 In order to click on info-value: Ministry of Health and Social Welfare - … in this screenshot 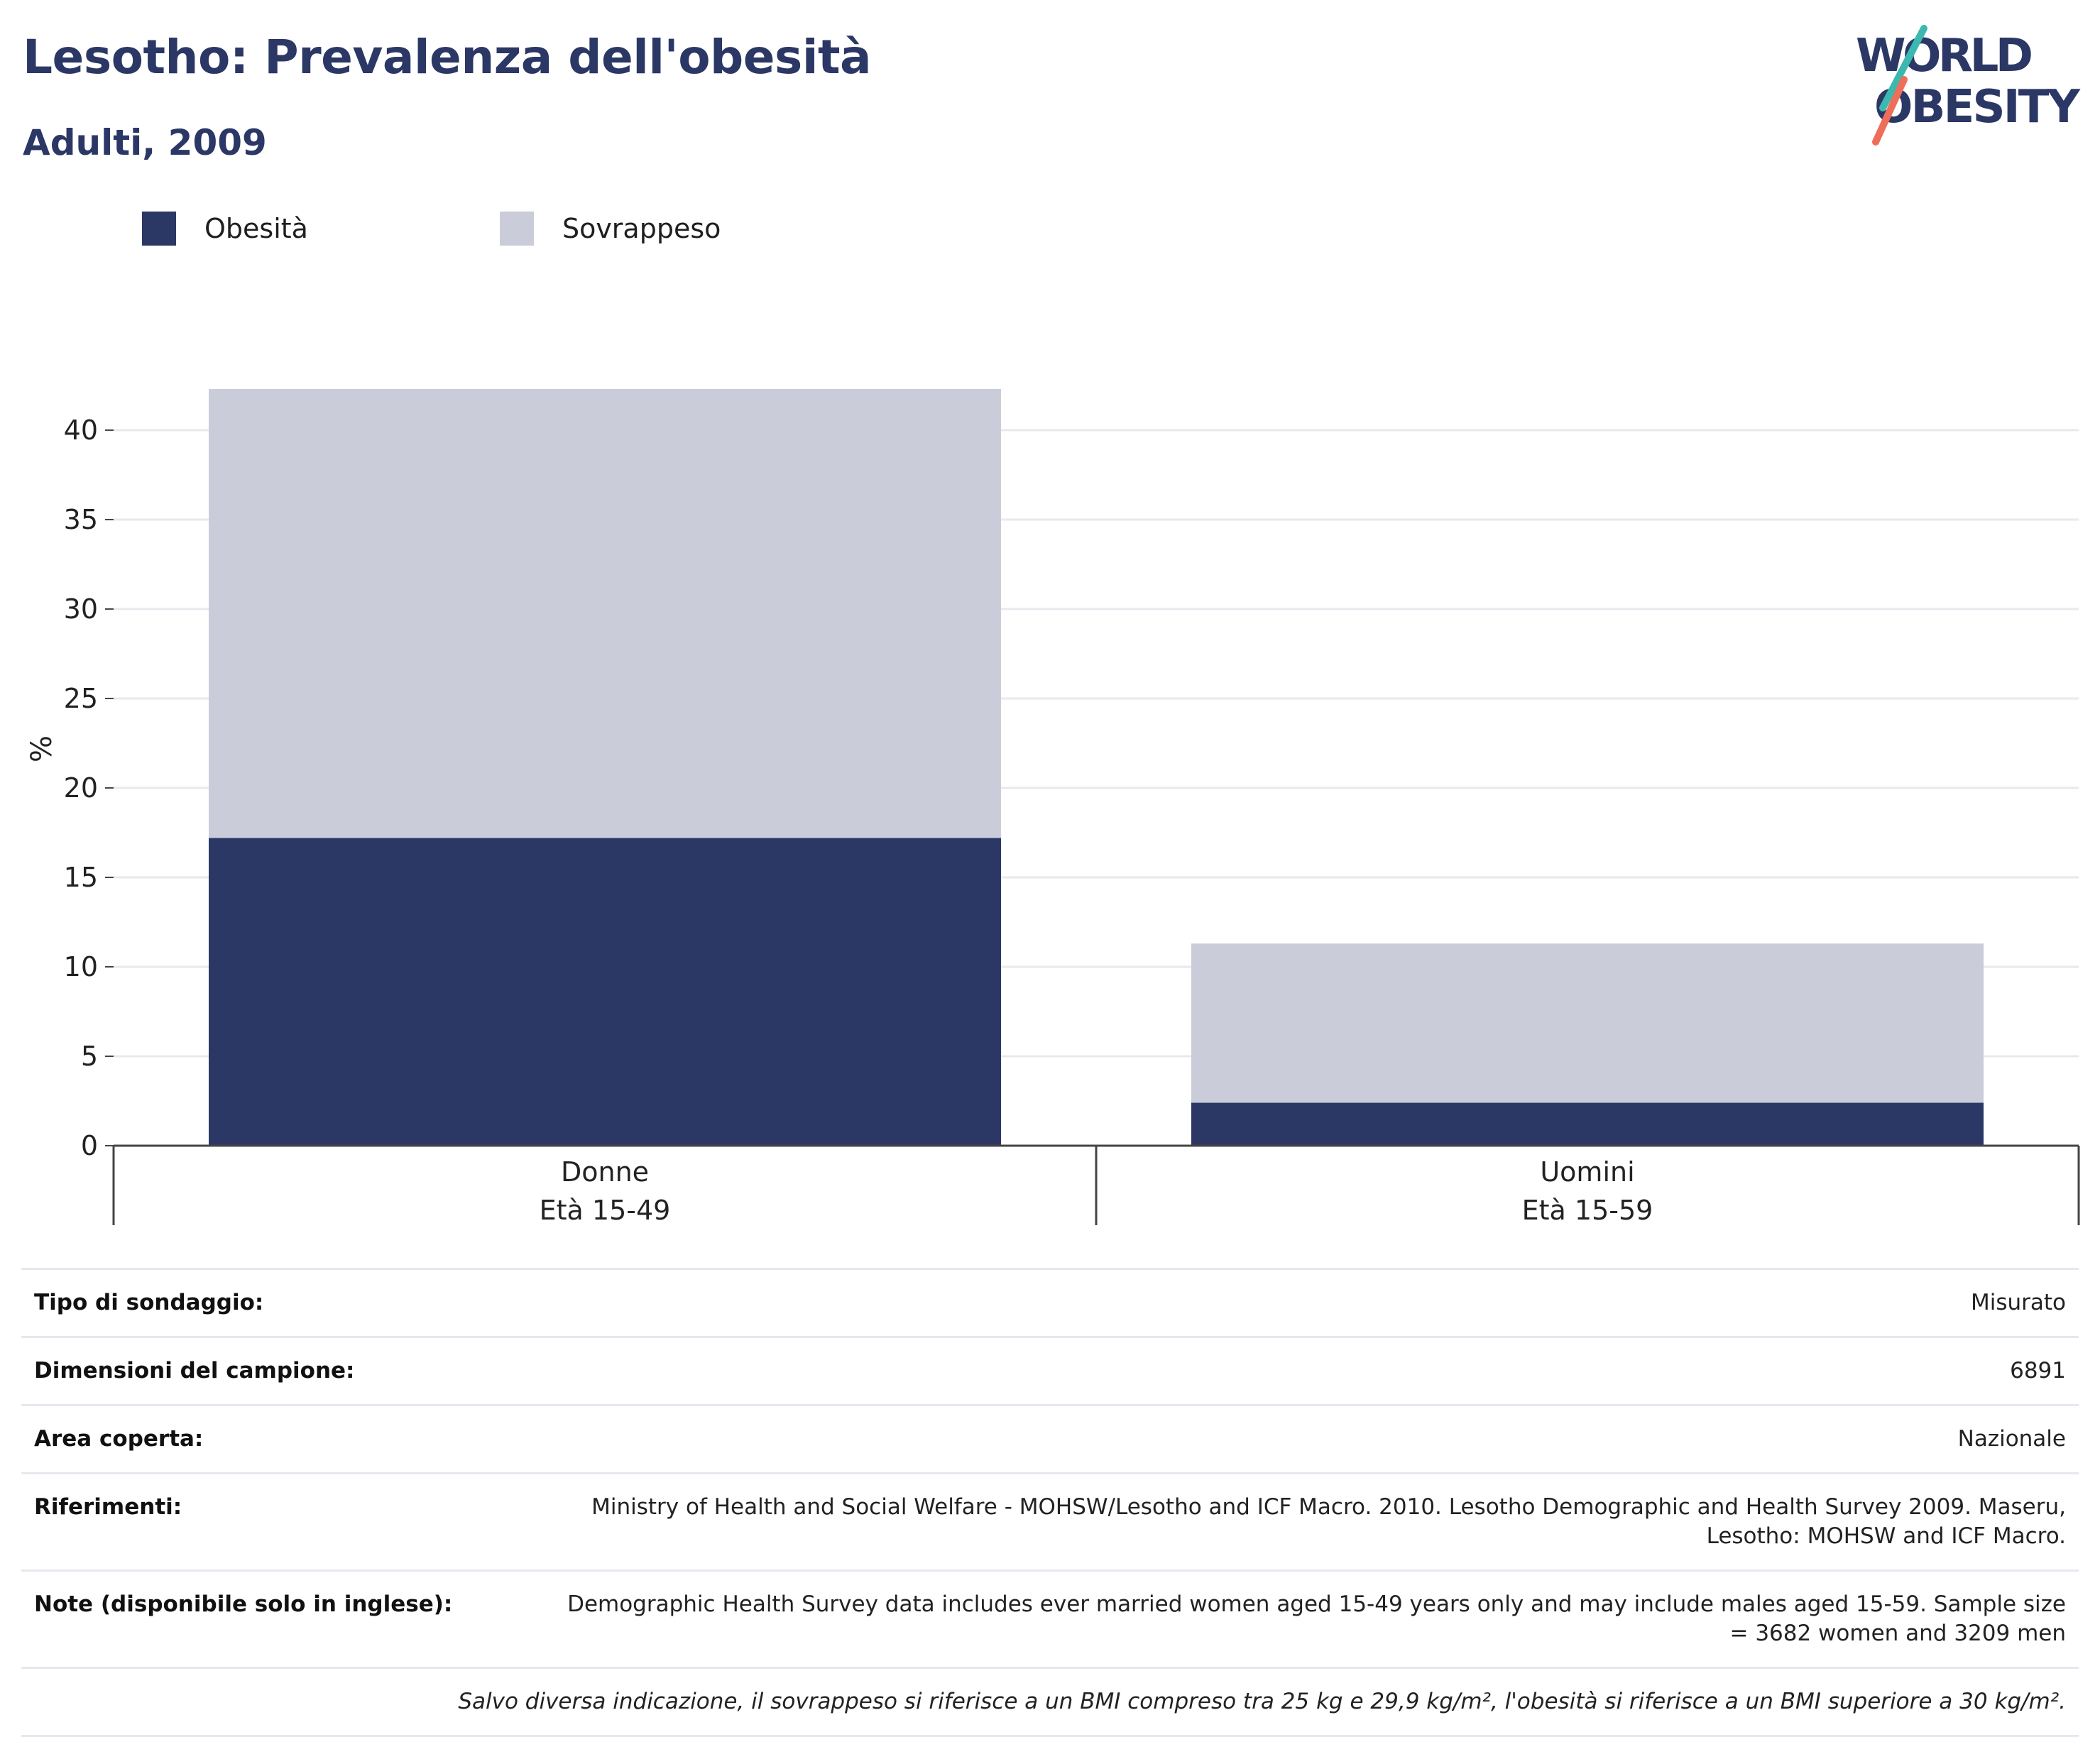, I will do `click(1311, 1522)`.